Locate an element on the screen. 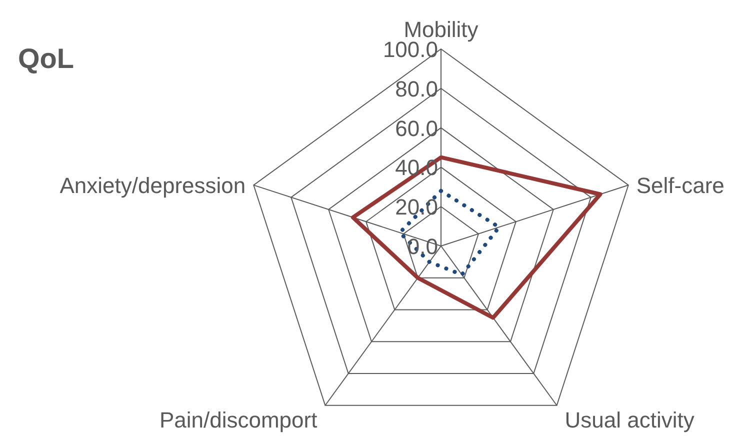 The height and width of the screenshot is (436, 753). spoke-label: Anxiety/depression is located at coordinates (153, 185).